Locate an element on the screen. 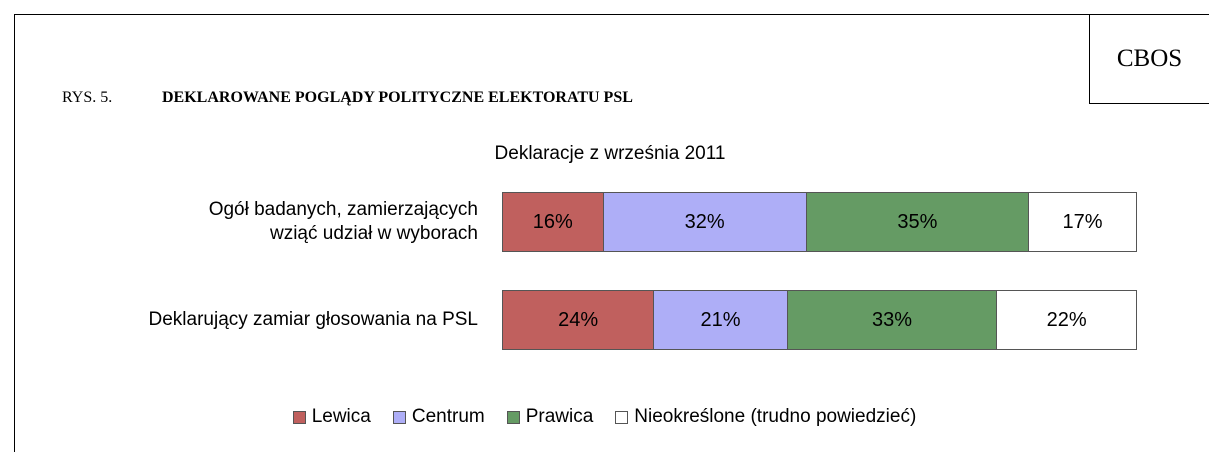 This screenshot has height=452, width=1209. legend-label: Lewica is located at coordinates (341, 416).